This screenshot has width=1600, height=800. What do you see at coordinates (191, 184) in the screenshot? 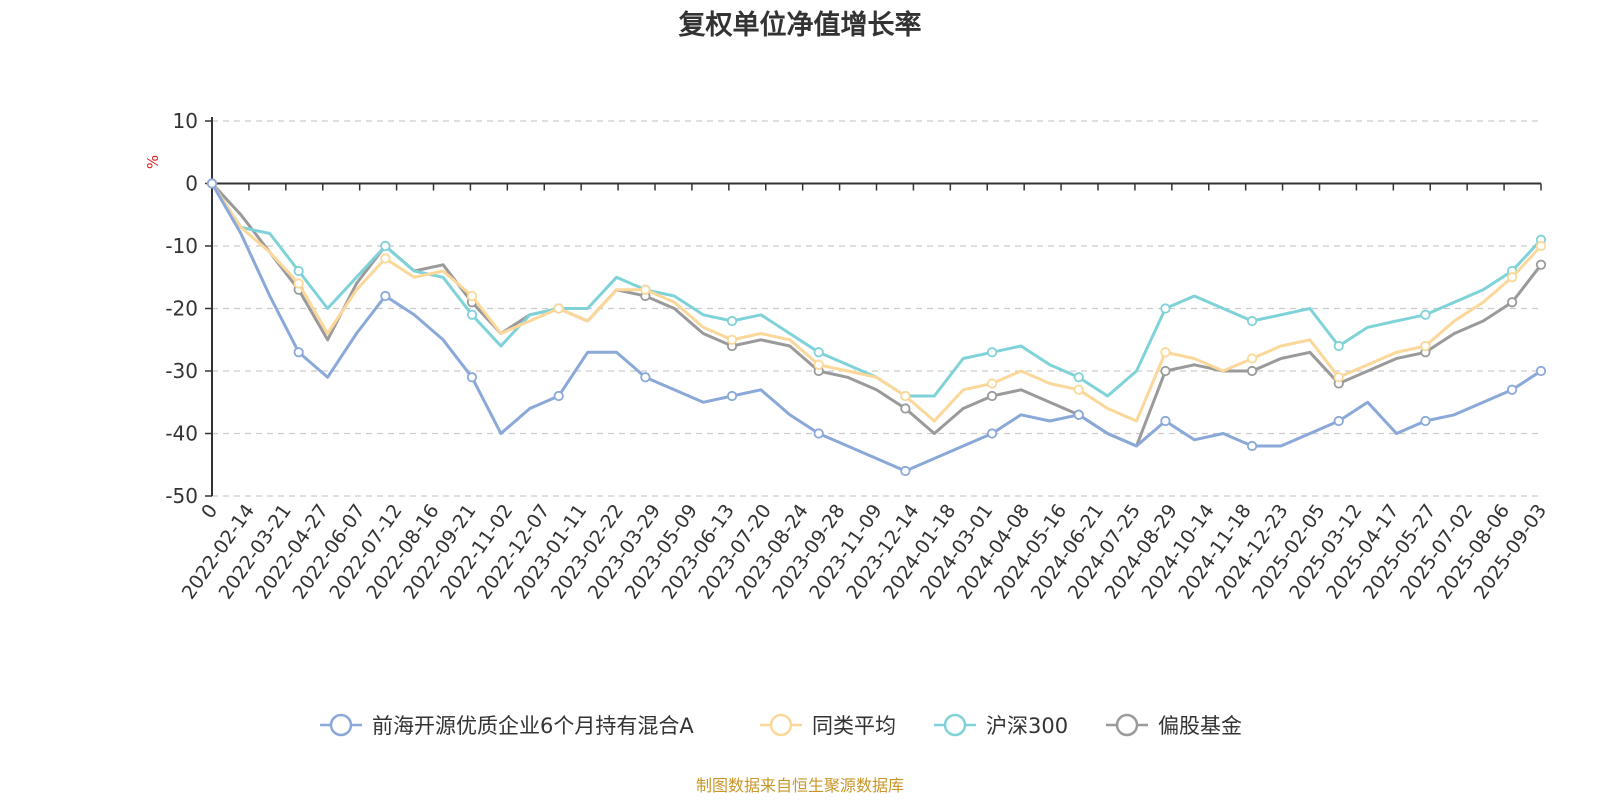
I see `y-tick-label: 0` at bounding box center [191, 184].